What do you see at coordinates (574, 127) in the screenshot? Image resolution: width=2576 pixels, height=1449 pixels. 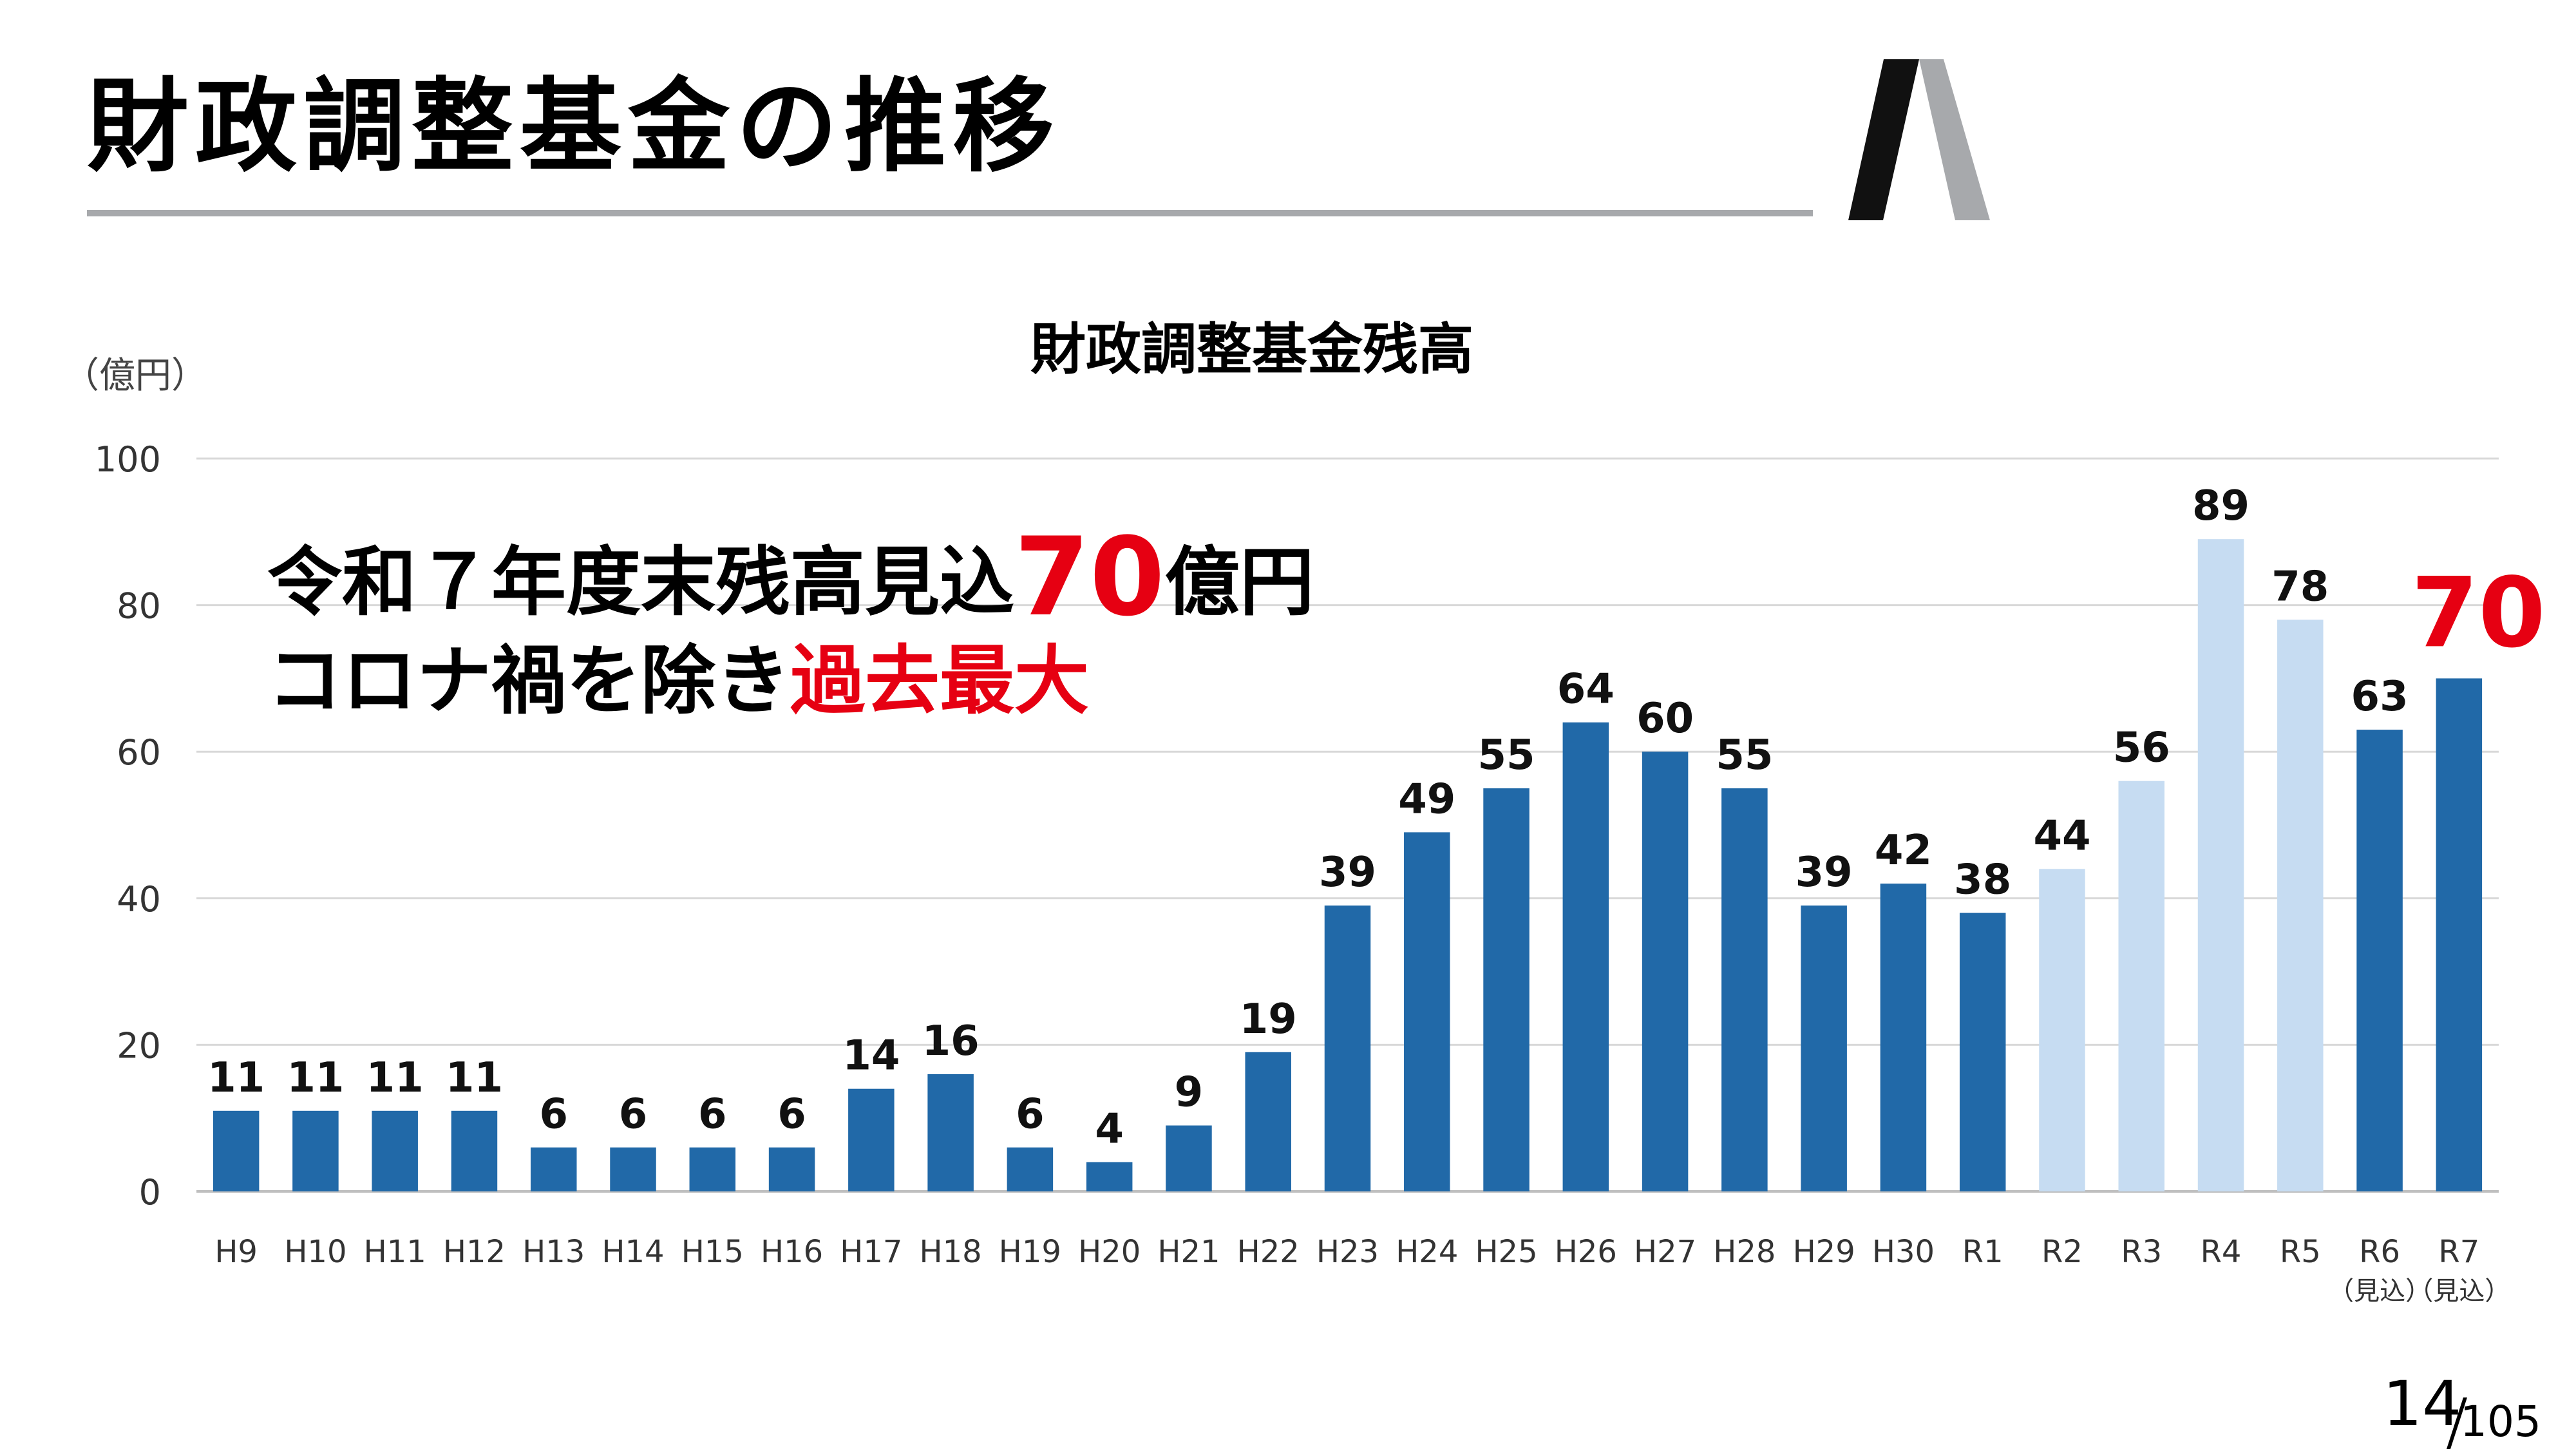 I see `slide-title: 財政調整基金の推移` at bounding box center [574, 127].